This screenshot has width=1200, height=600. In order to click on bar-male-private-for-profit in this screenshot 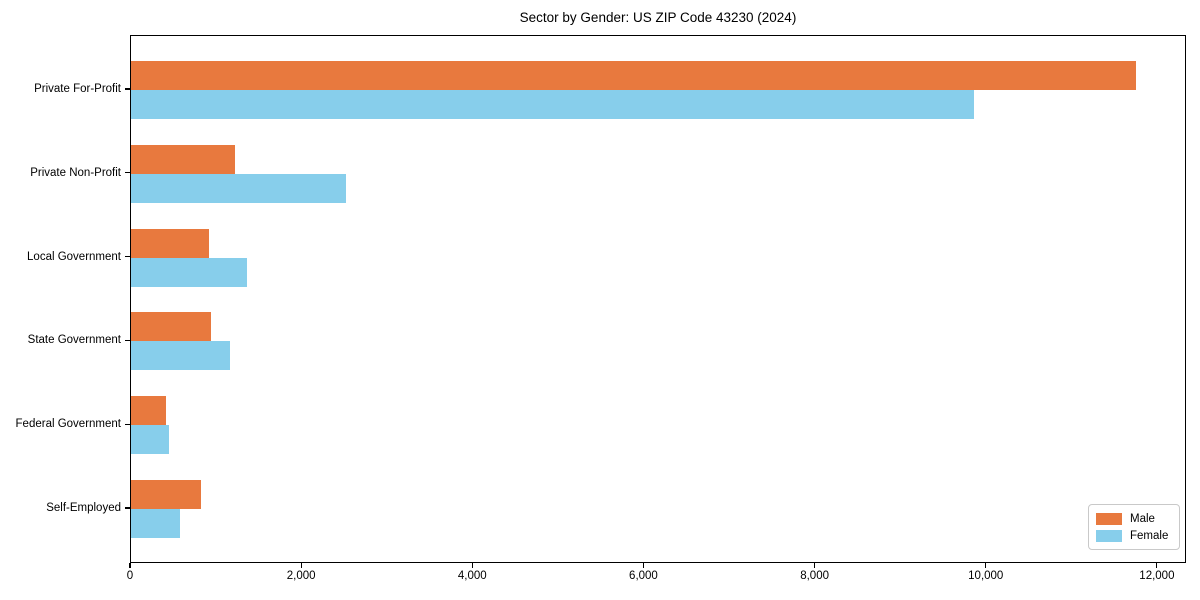, I will do `click(633, 75)`.